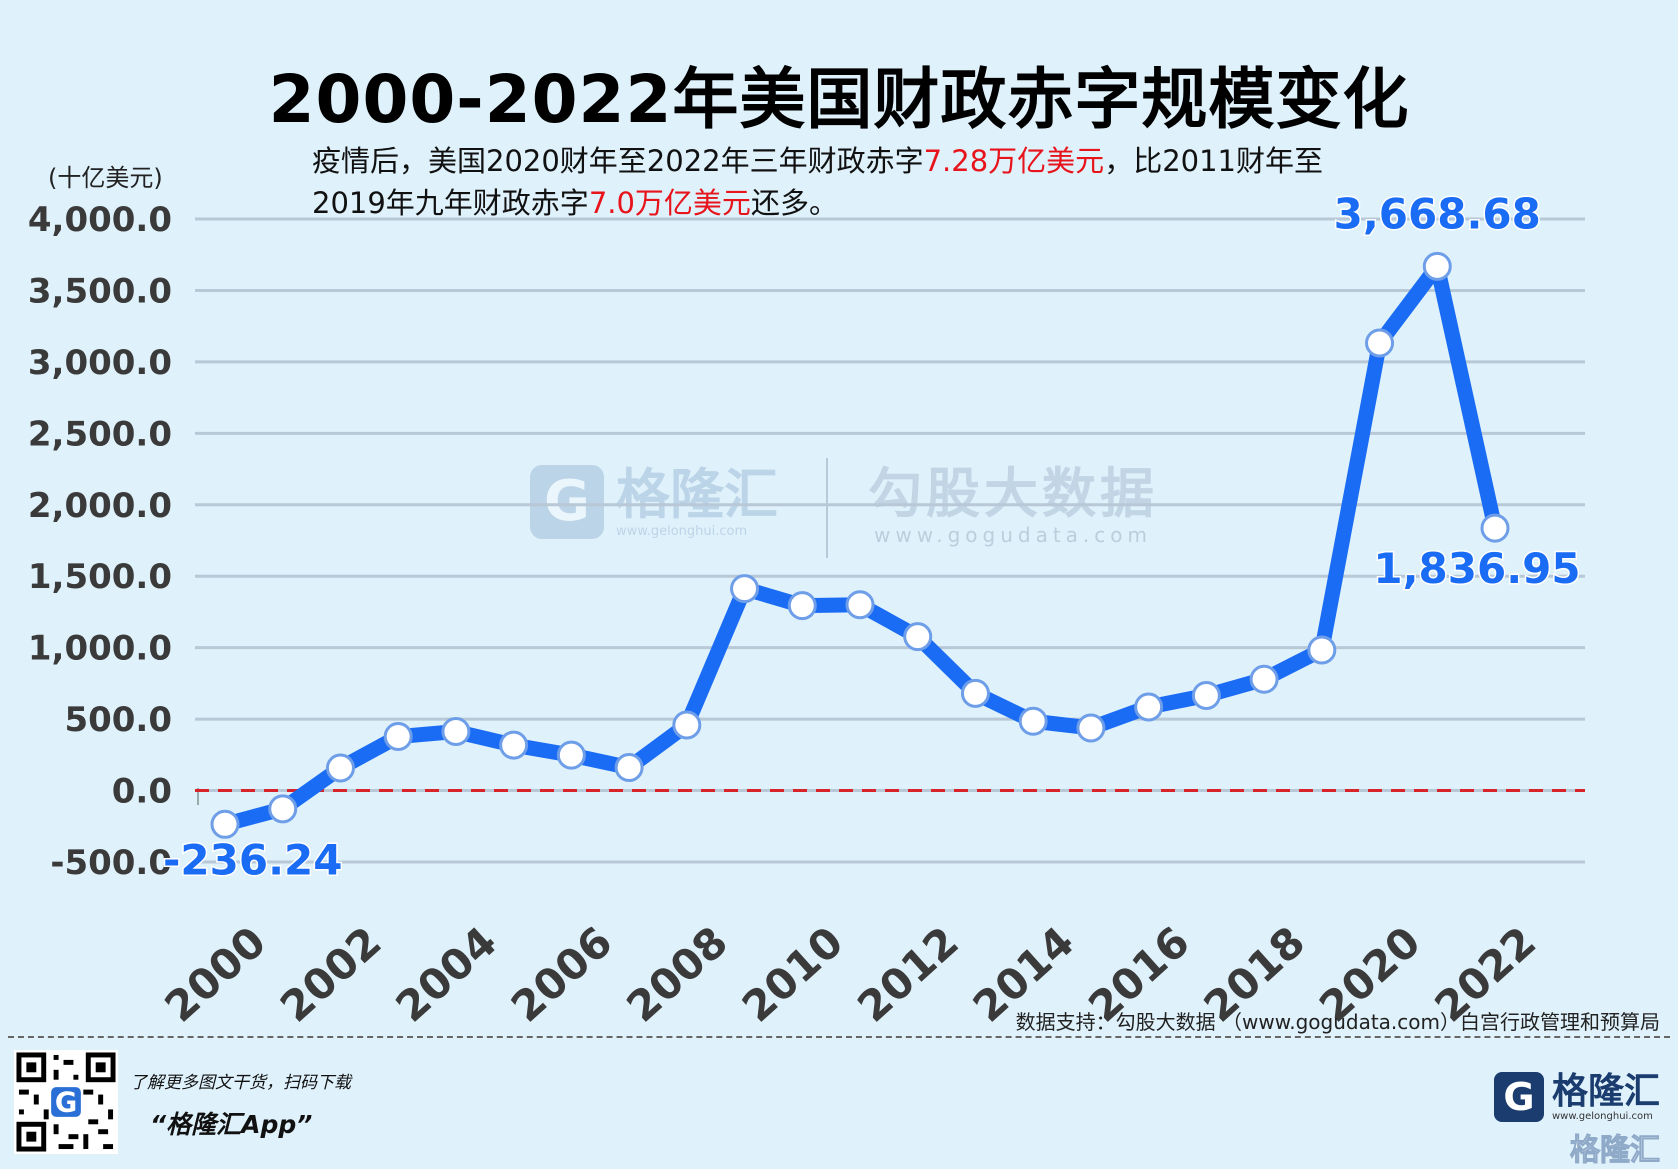  I want to click on gelonghui-watermark: G 格隆汇 www.gelonghui.com, so click(654, 502).